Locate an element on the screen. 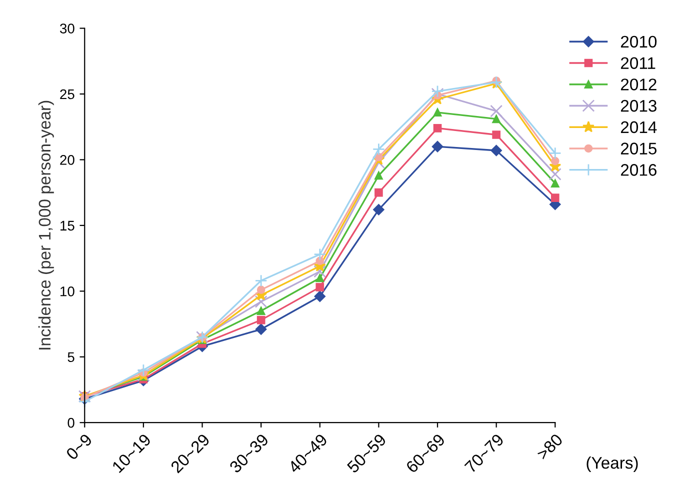 This screenshot has height=496, width=677. legend-label: 2012 is located at coordinates (638, 84).